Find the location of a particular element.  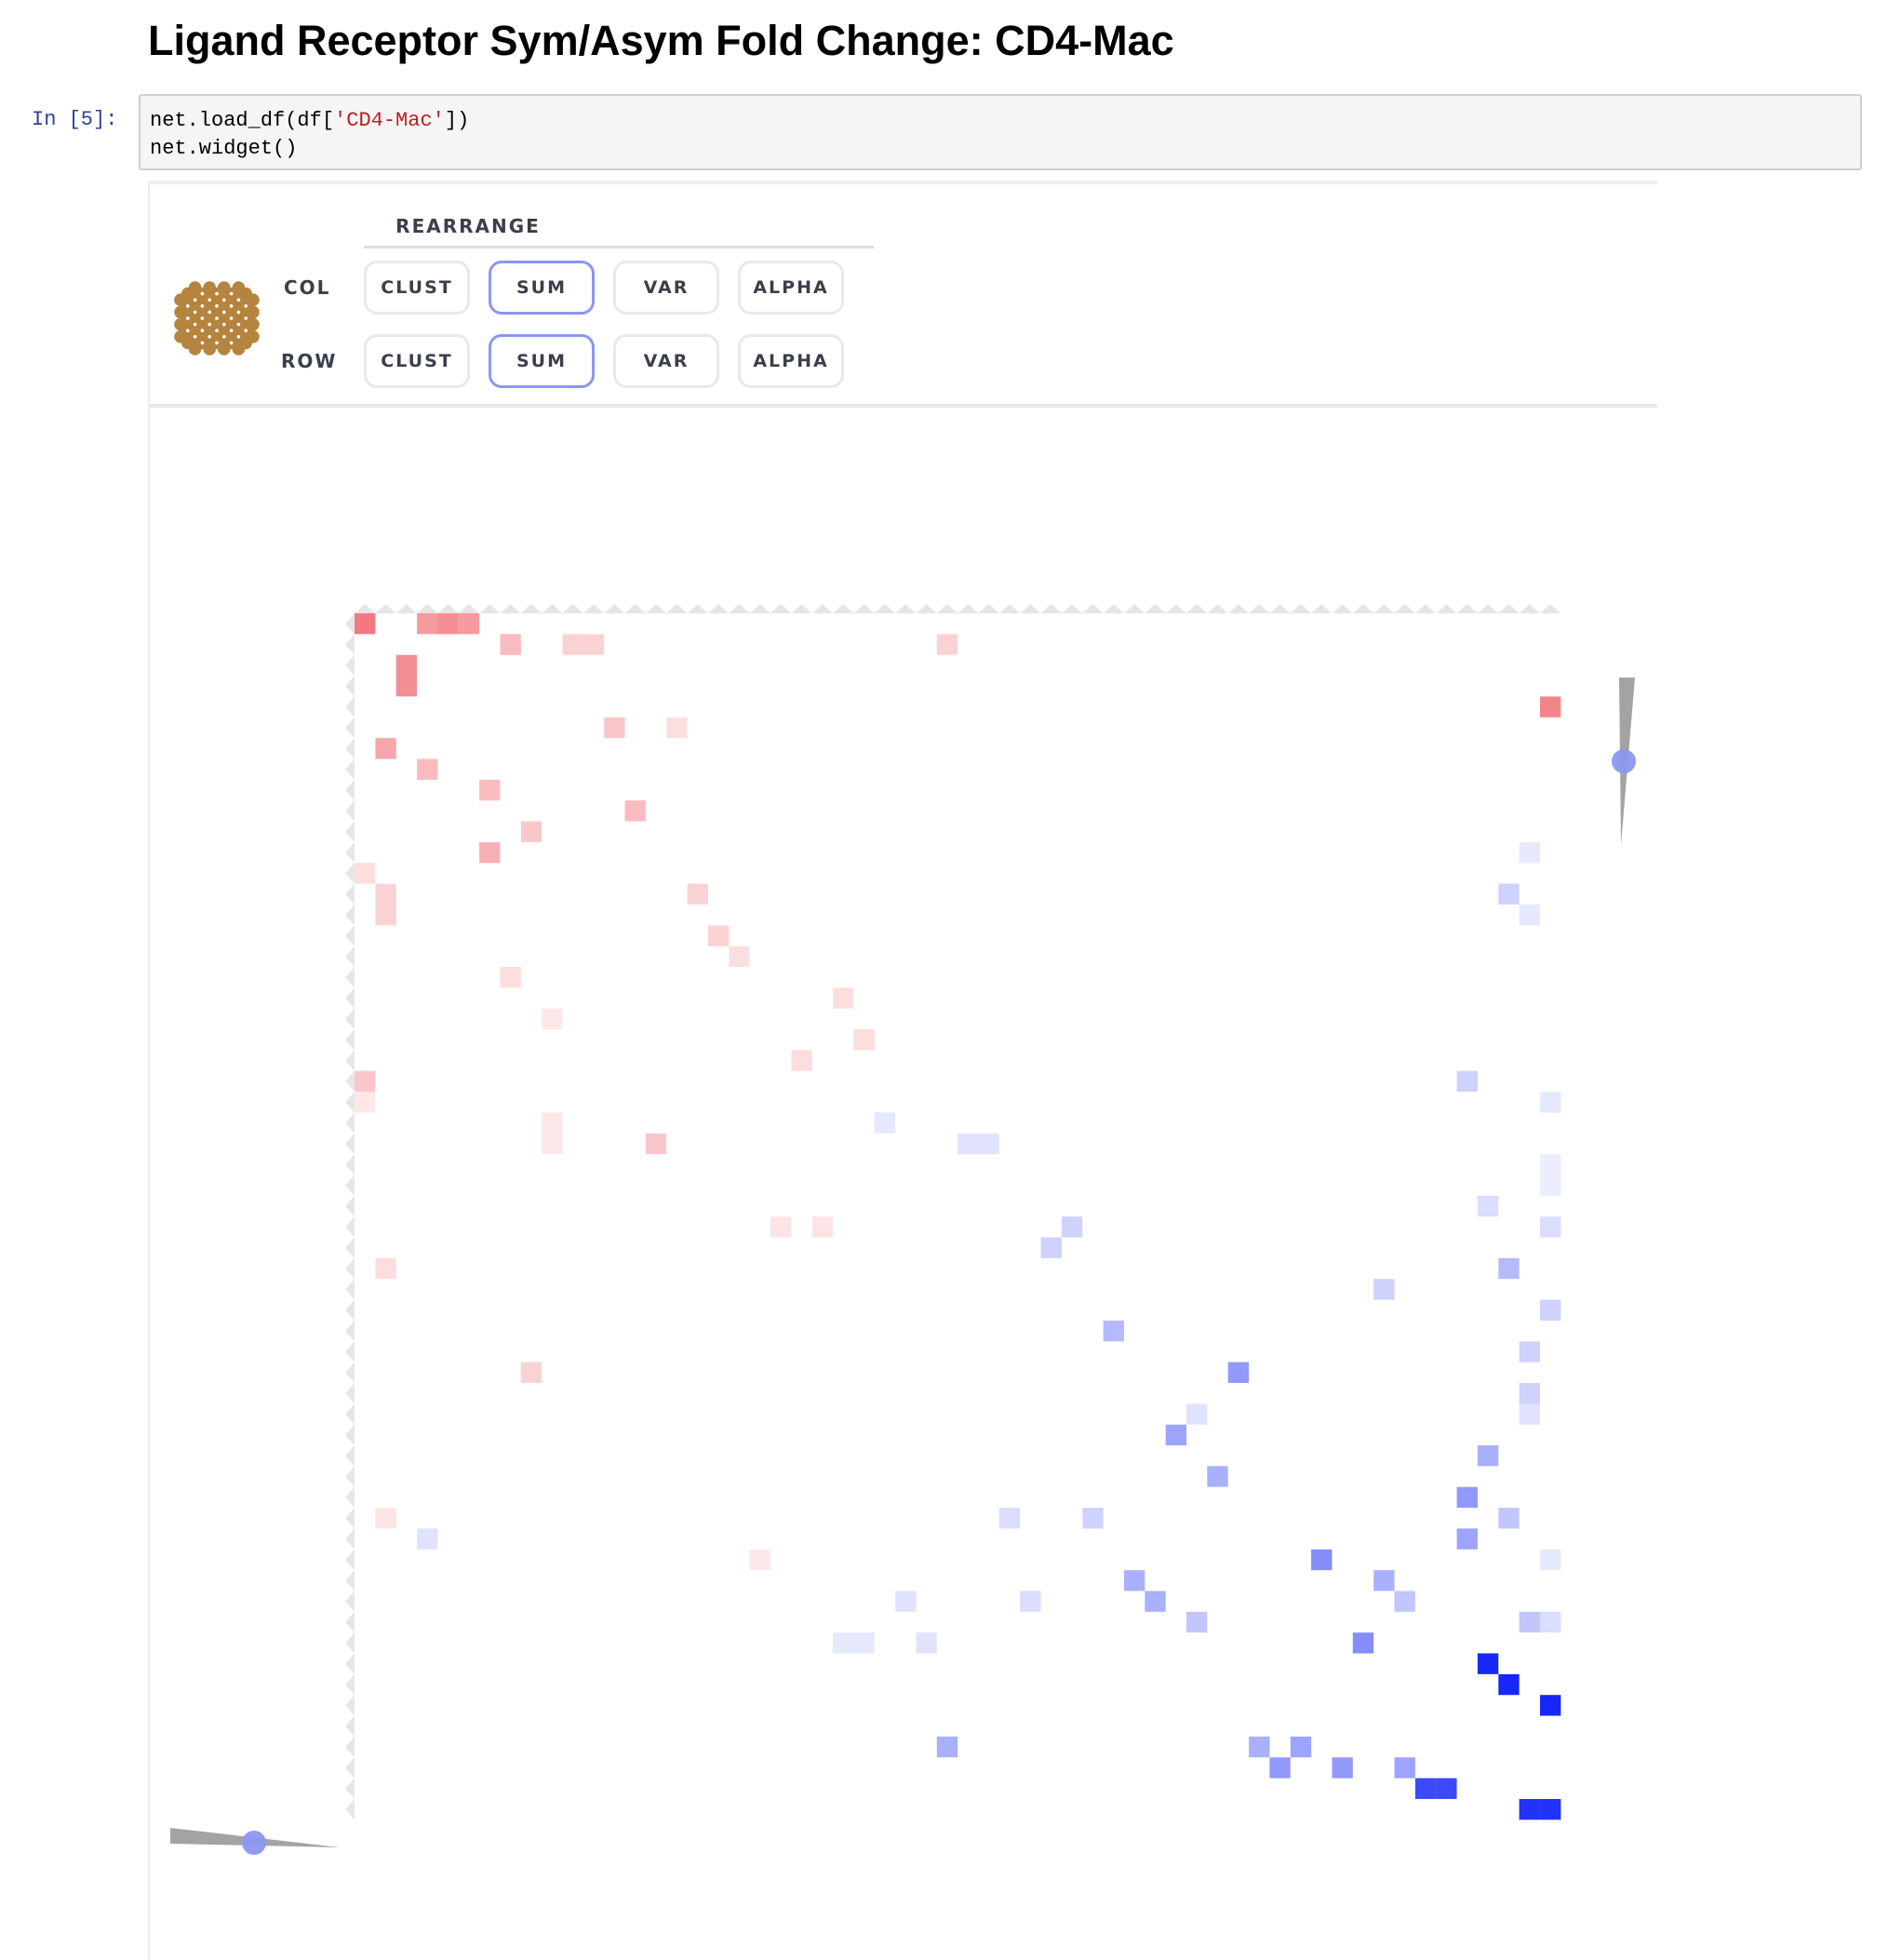

row-sum-button: SUM is located at coordinates (542, 361).